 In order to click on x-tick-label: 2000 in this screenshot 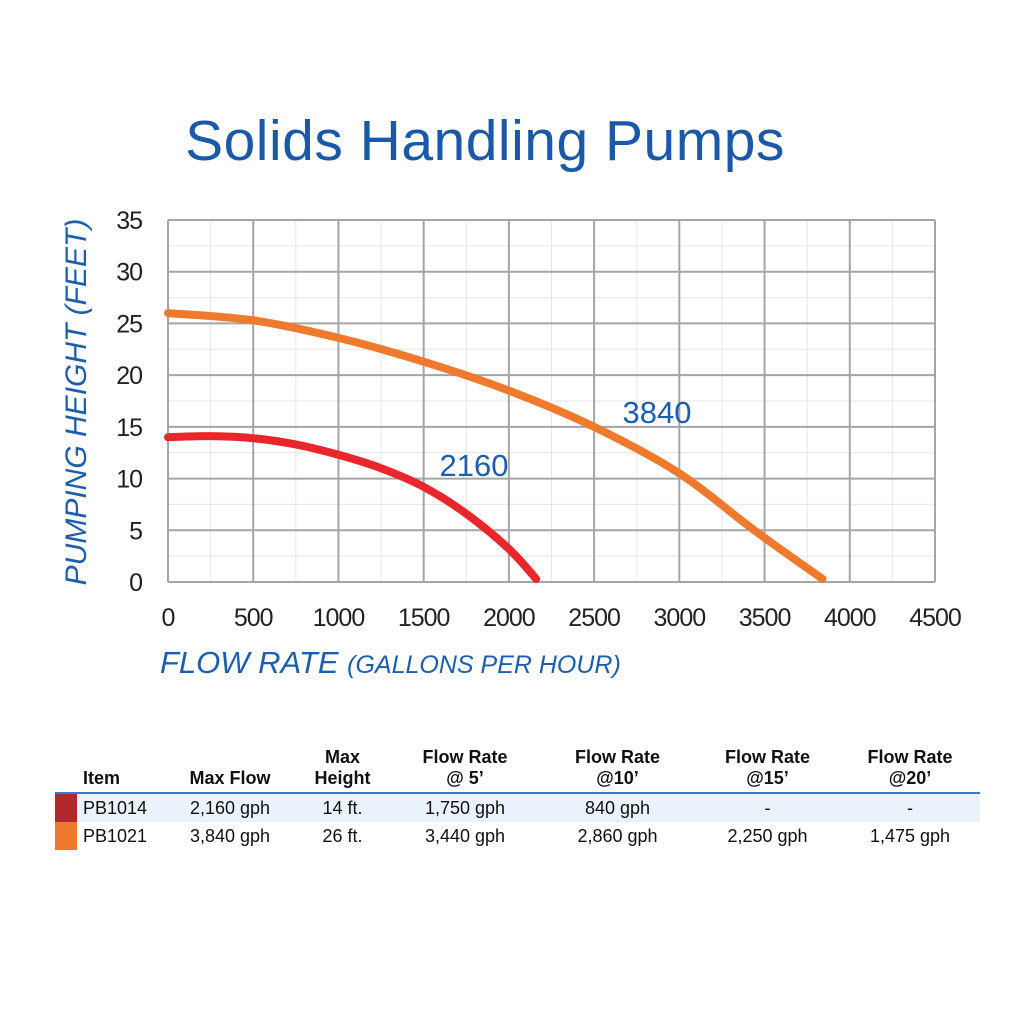, I will do `click(509, 618)`.